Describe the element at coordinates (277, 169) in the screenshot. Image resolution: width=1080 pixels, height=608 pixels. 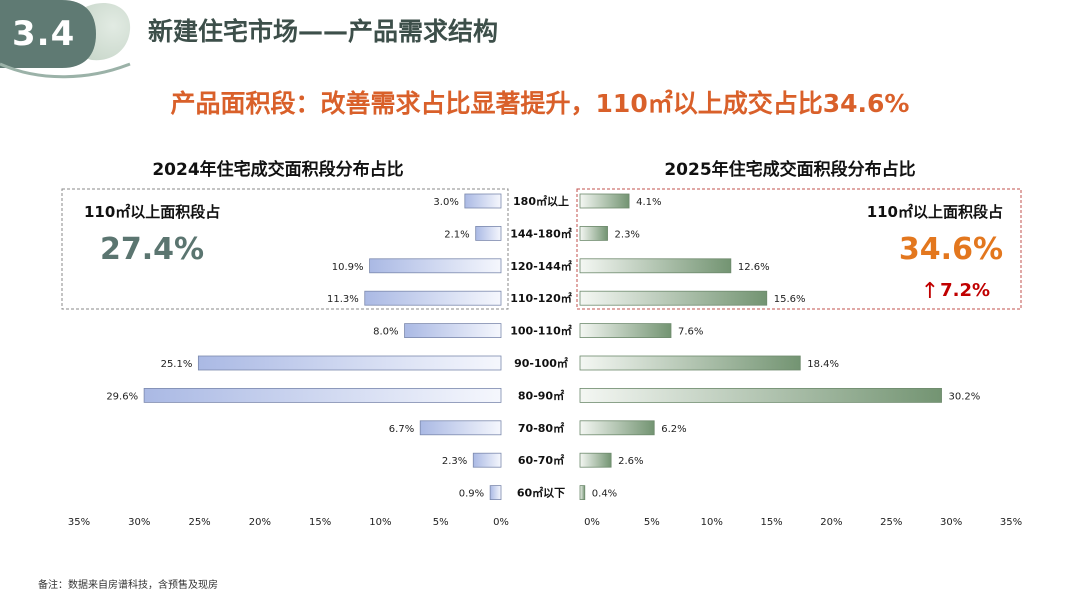
I see `left-chart-title: 2024年住宅成交面积段分布占比` at that location.